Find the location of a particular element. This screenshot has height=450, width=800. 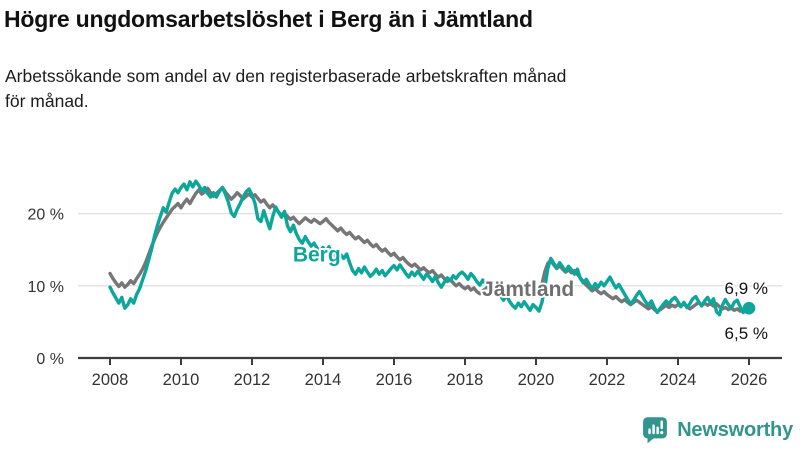

y-axis-tick-label: 10 % is located at coordinates (46, 287).